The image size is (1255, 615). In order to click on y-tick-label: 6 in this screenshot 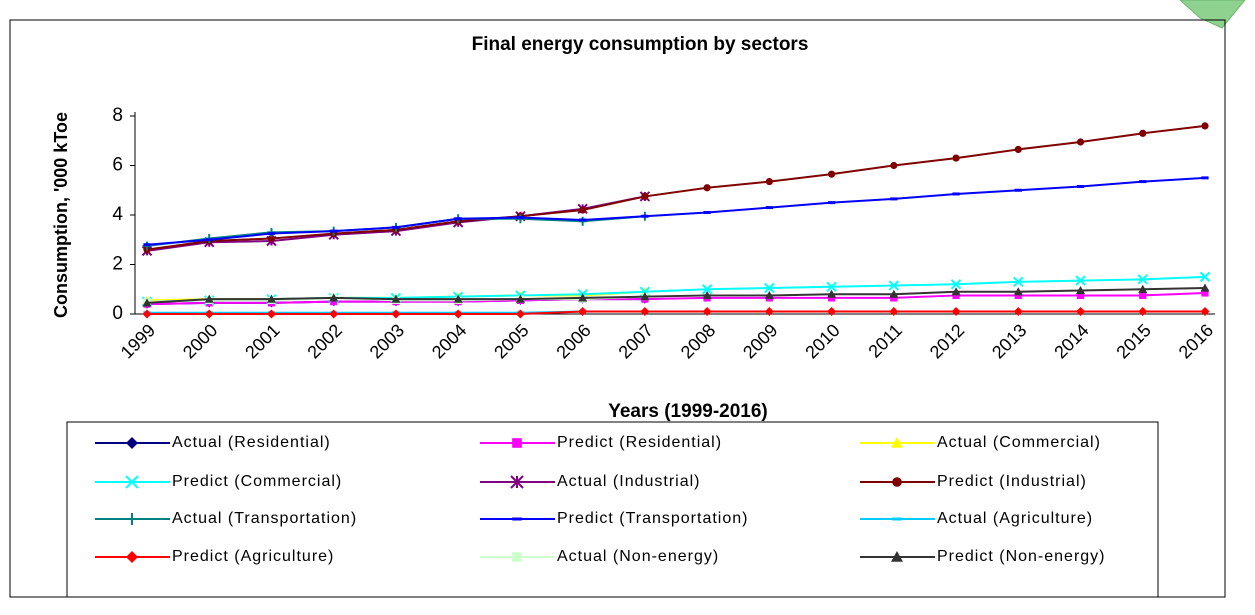, I will do `click(117, 165)`.